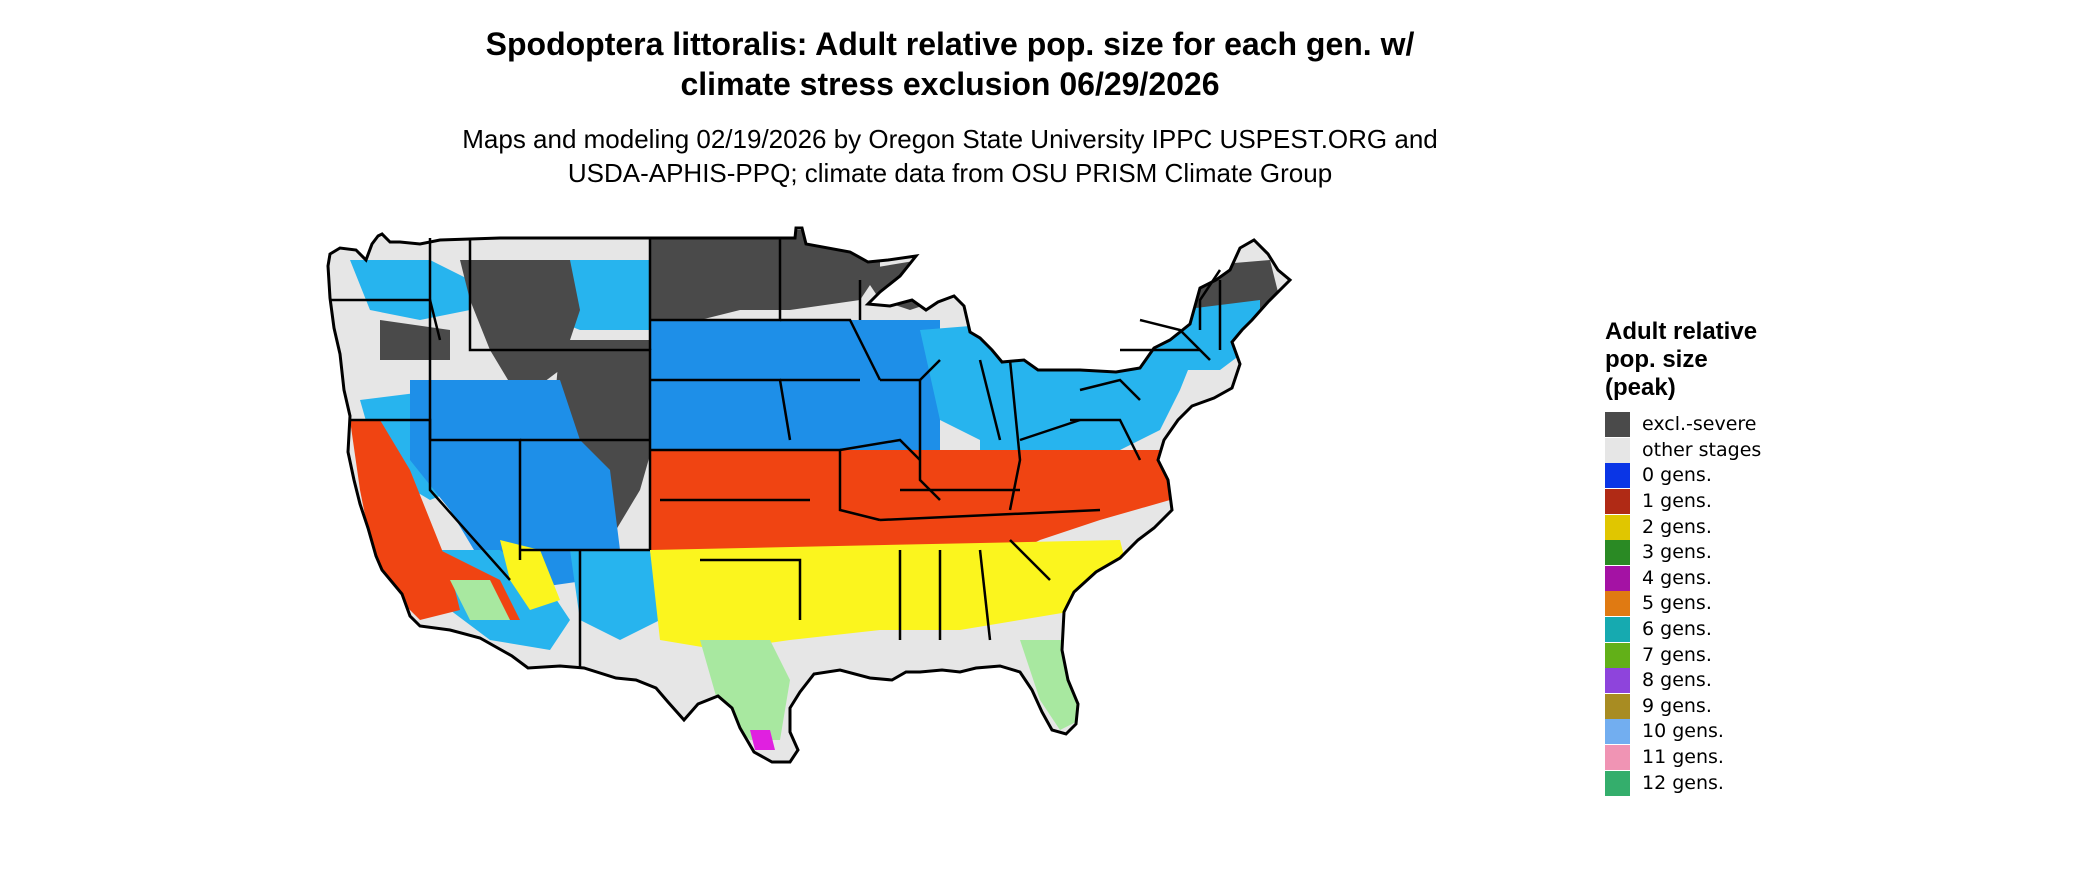 The height and width of the screenshot is (892, 2100). Describe the element at coordinates (765, 660) in the screenshot. I see `region-green-south` at that location.